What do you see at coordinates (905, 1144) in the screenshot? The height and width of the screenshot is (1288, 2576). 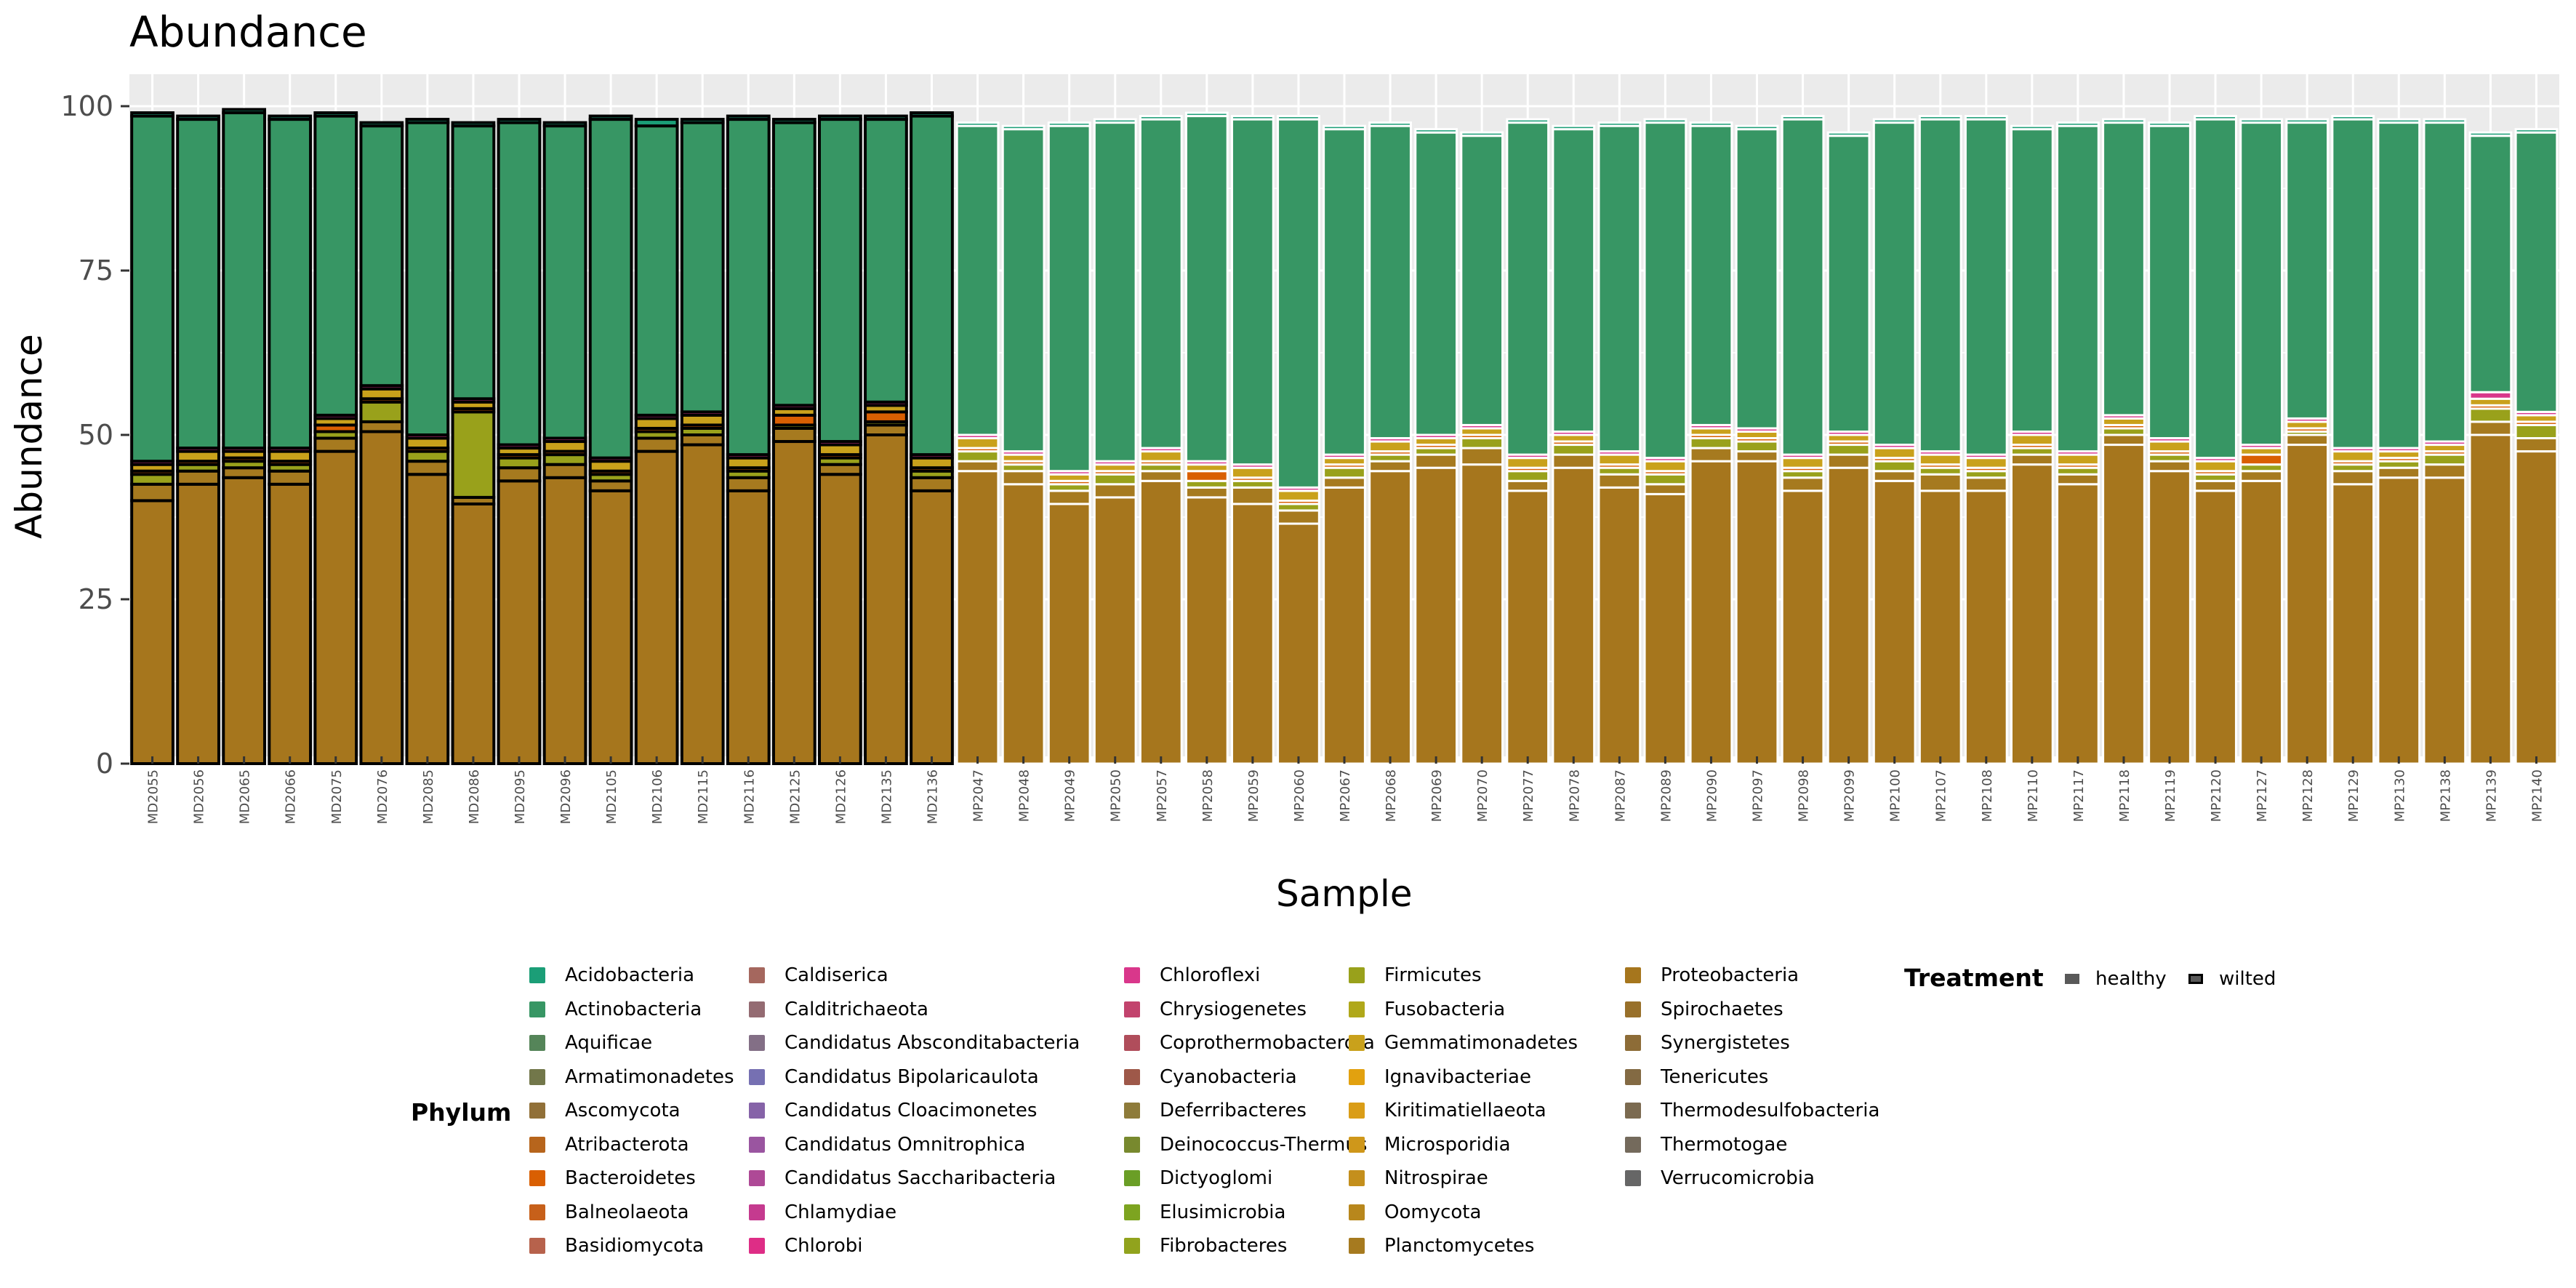 I see `legend-label: Candidatus Omnitrophica` at bounding box center [905, 1144].